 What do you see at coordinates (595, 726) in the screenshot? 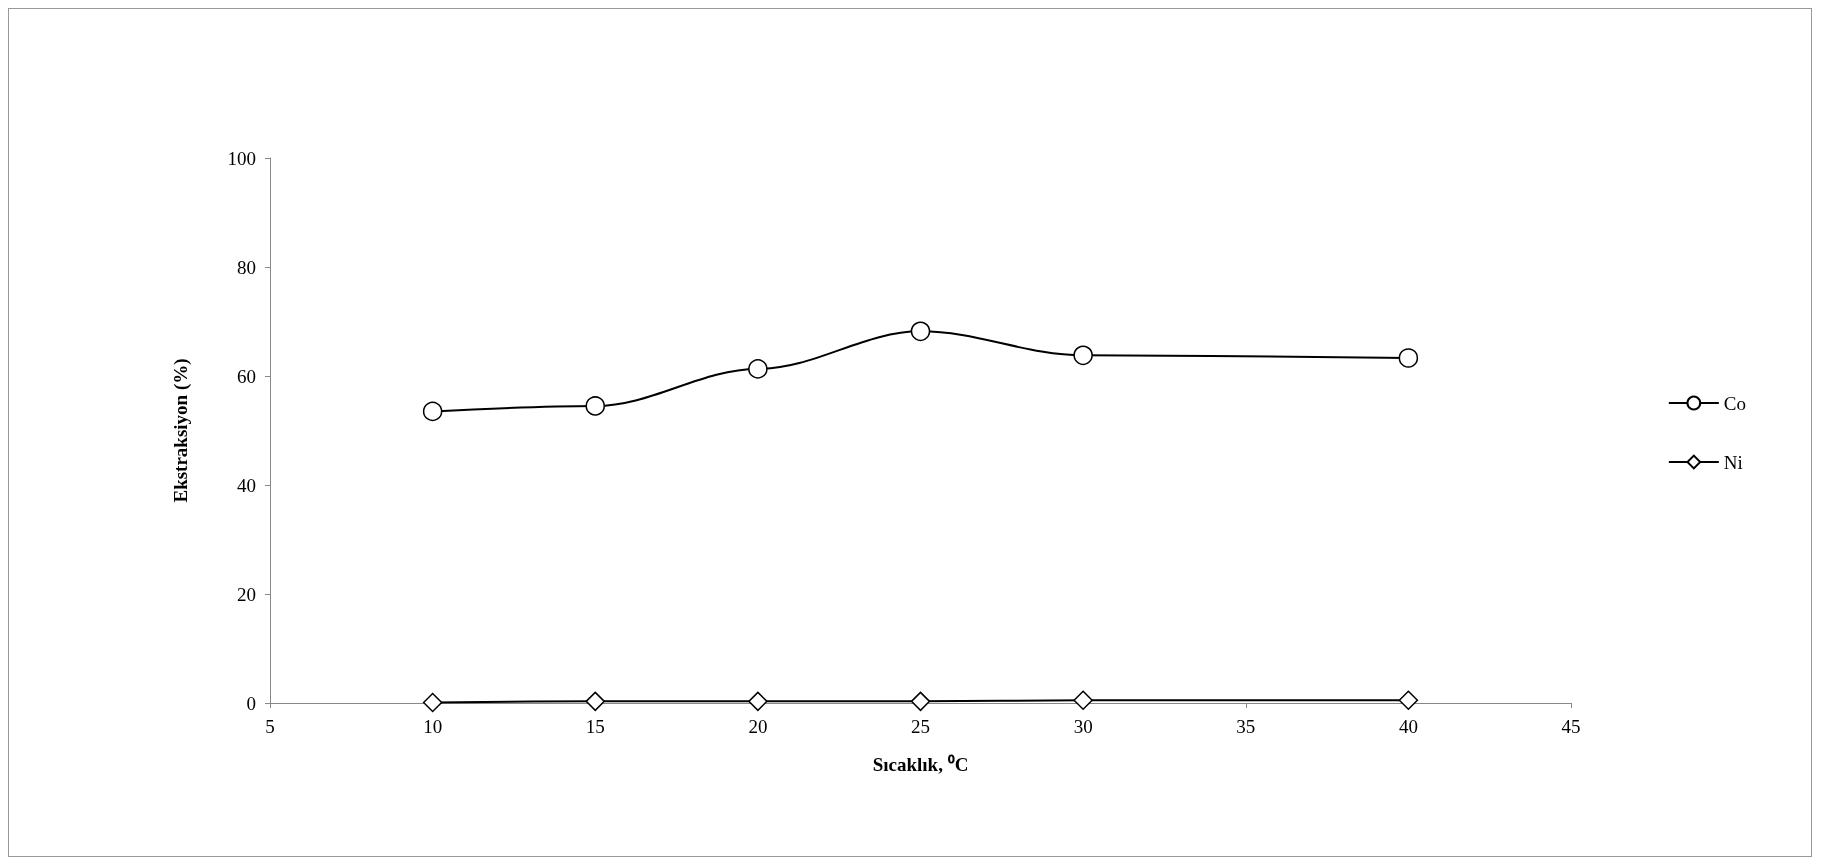
I see `x-tick-label: 15` at bounding box center [595, 726].